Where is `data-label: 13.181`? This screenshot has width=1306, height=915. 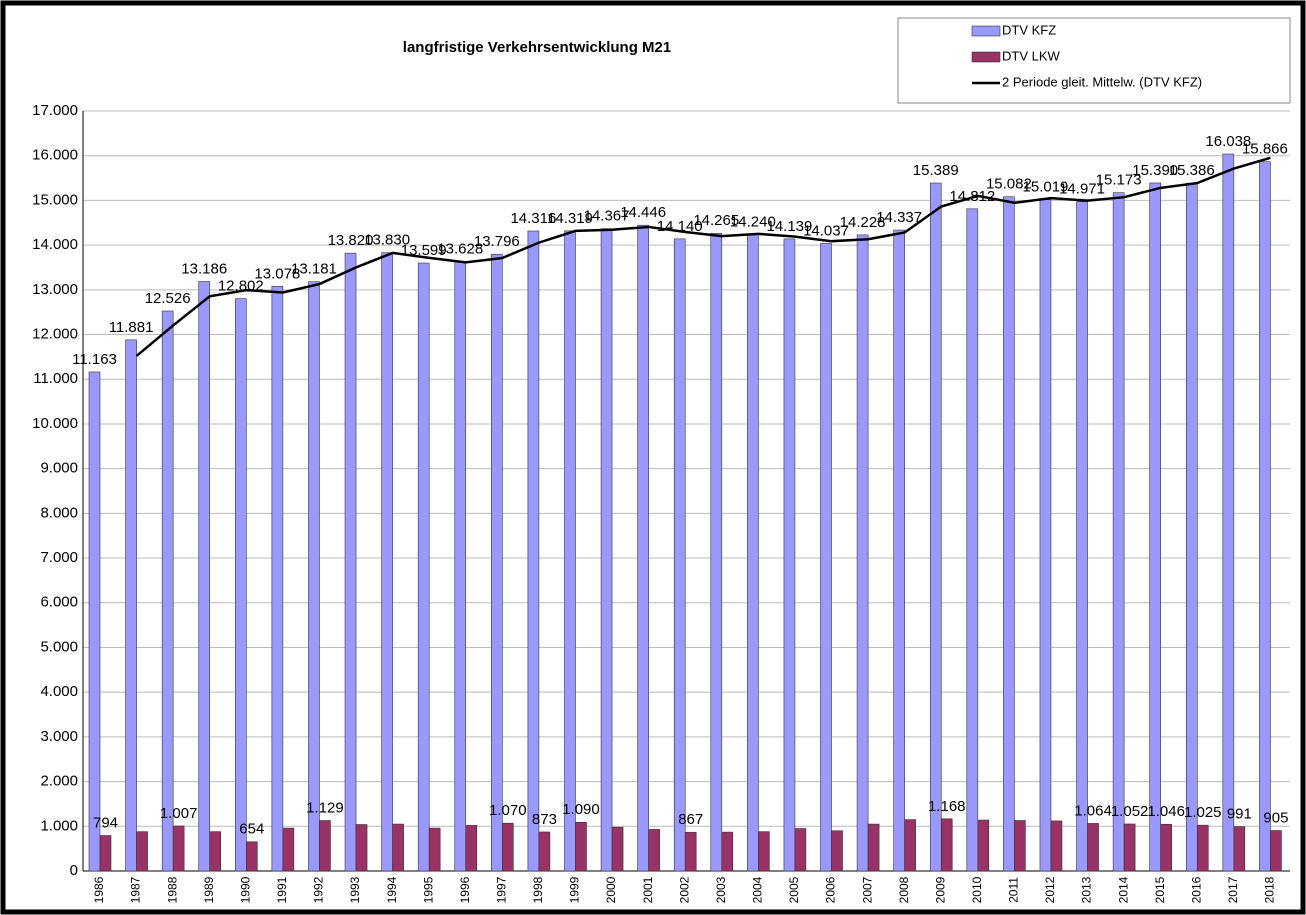 data-label: 13.181 is located at coordinates (314, 269).